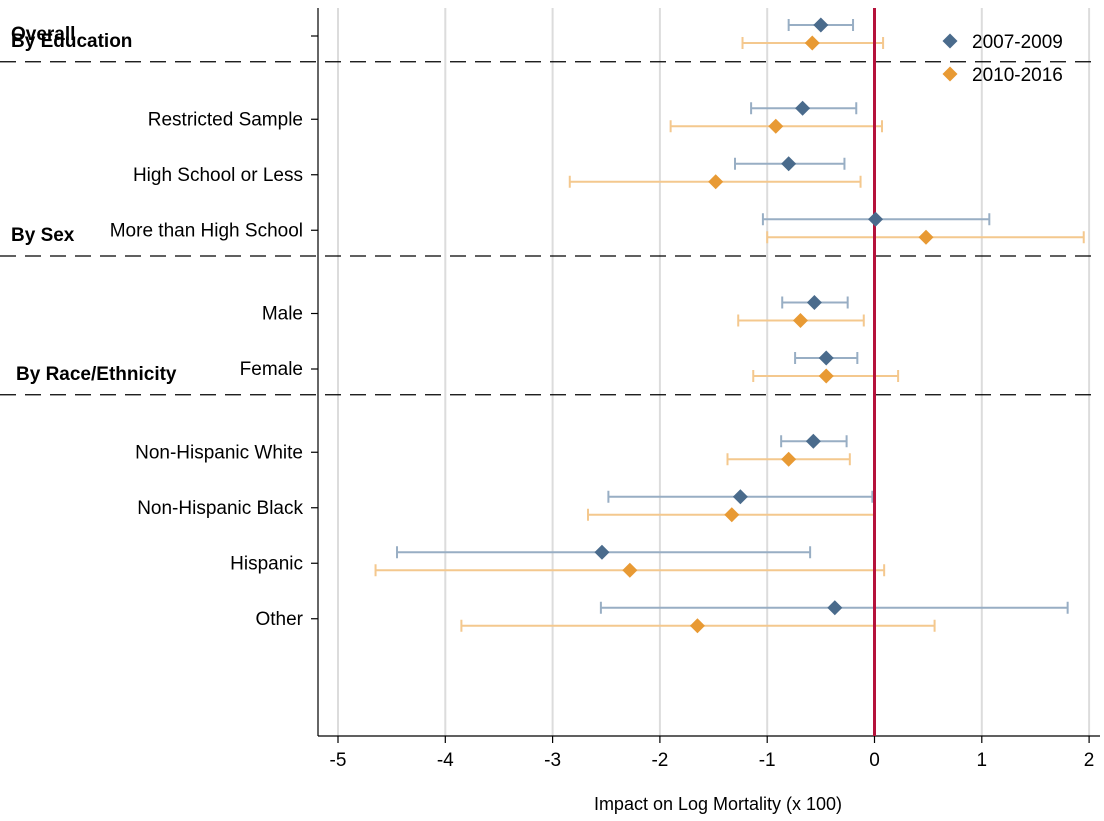 Image resolution: width=1104 pixels, height=821 pixels. I want to click on row-label: Non-Hispanic Black, so click(220, 508).